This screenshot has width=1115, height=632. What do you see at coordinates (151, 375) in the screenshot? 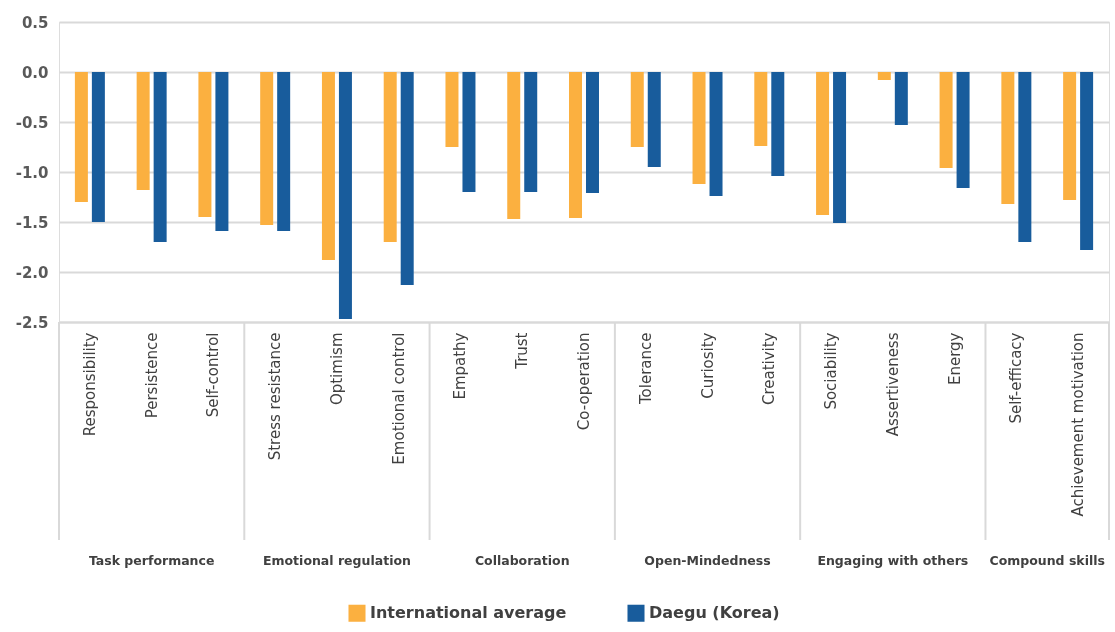
I see `x-tick-label: Persistence` at bounding box center [151, 375].